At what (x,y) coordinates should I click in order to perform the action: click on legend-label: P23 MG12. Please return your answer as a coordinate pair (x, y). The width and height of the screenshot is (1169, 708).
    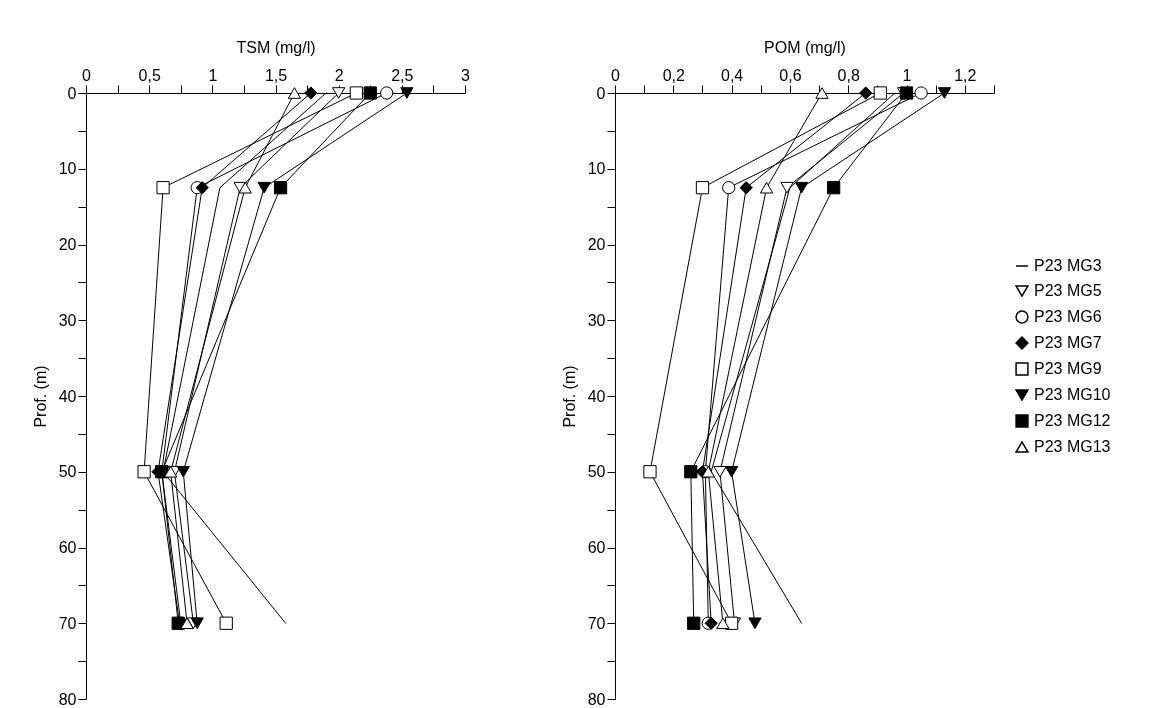
    Looking at the image, I should click on (1072, 420).